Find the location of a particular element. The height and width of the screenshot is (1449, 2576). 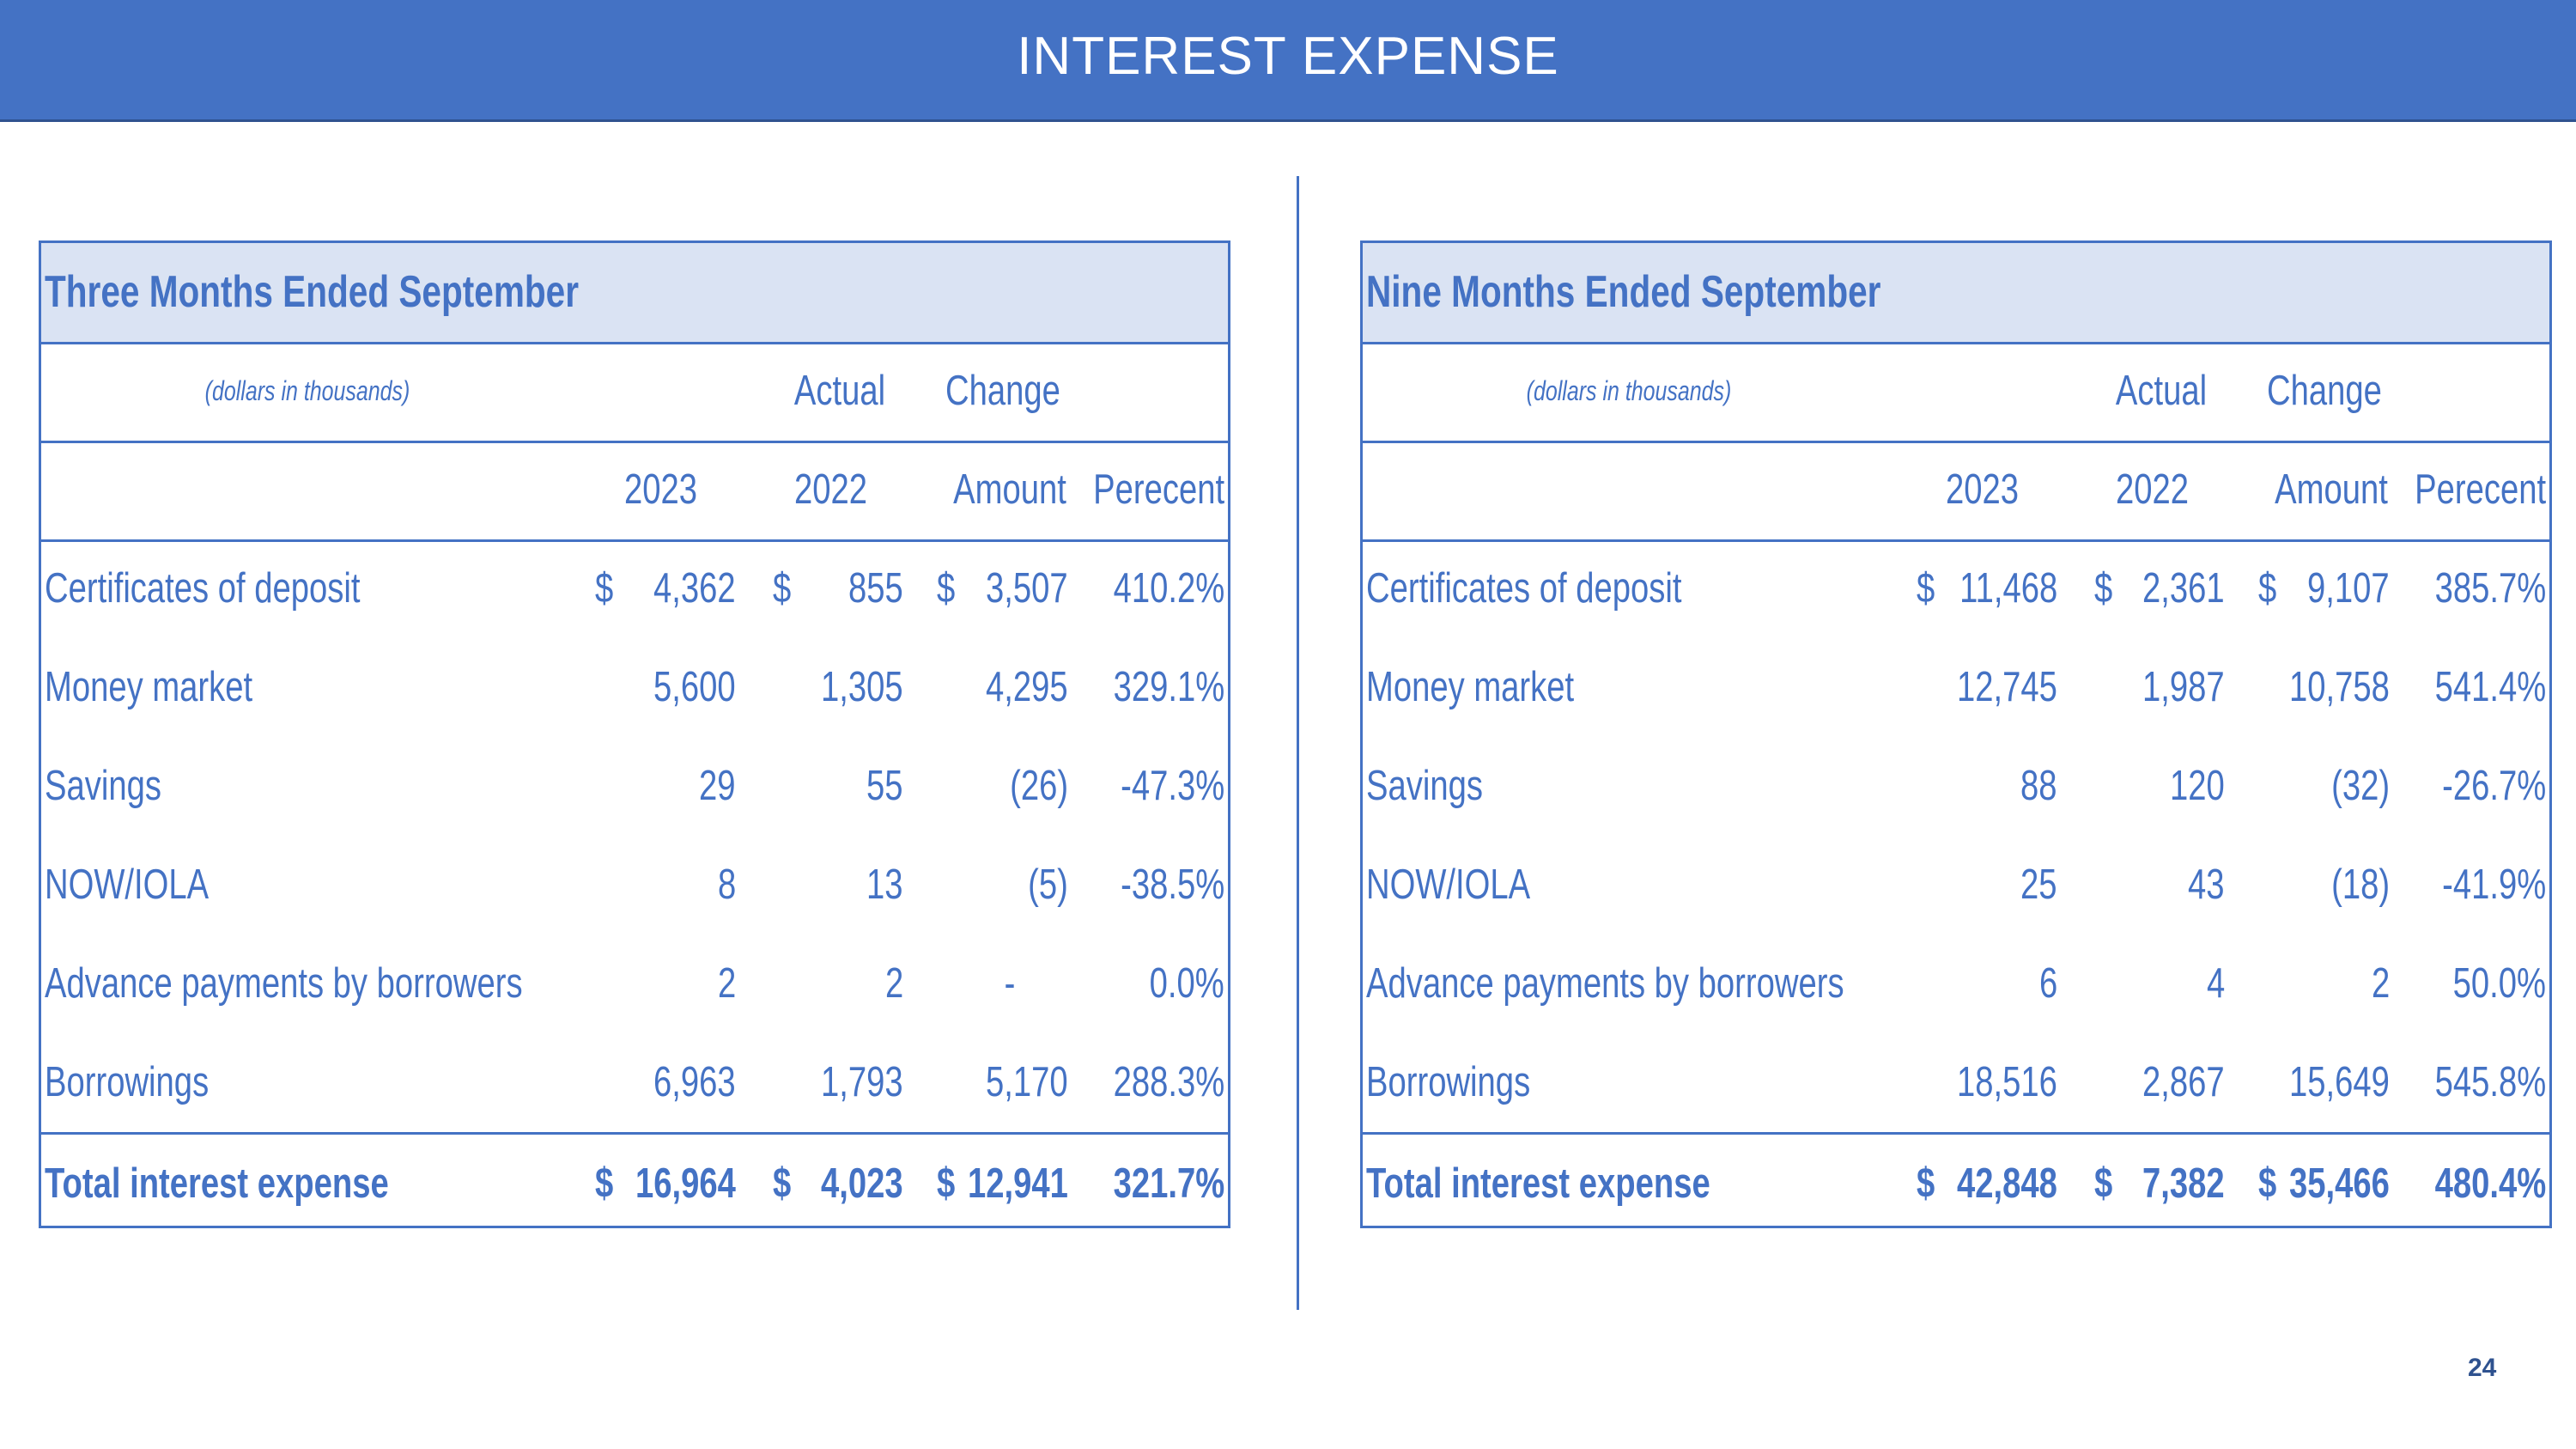

value-2023: 6,963 is located at coordinates (695, 1082).